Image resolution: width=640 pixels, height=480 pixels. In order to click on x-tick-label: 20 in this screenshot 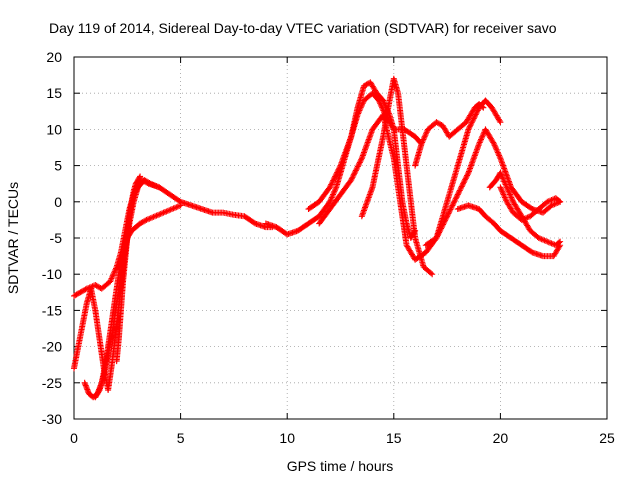, I will do `click(501, 438)`.